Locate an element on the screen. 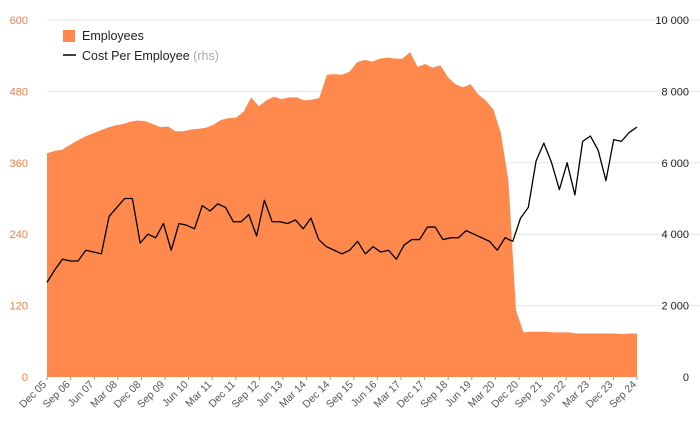  y-right-tick-label: 8 000 is located at coordinates (675, 92).